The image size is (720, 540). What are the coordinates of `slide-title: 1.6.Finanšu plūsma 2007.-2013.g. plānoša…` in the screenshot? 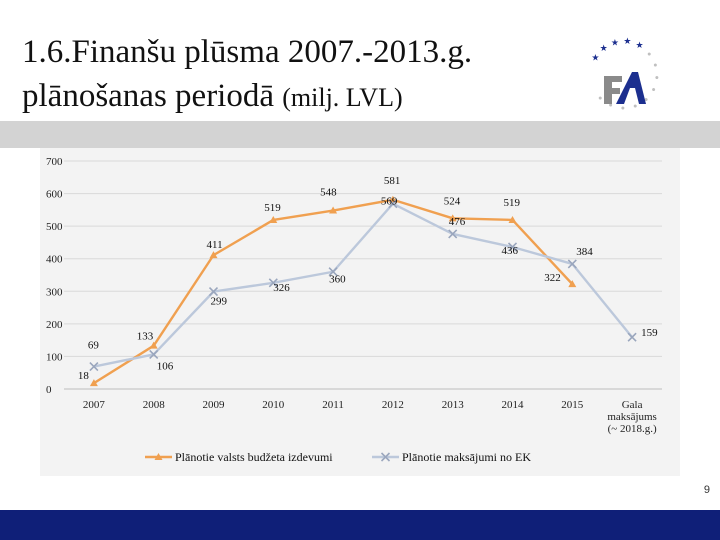 It's located at (292, 75).